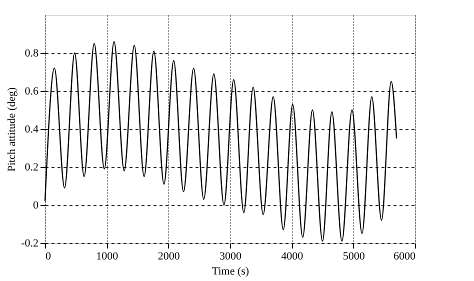  Describe the element at coordinates (31, 130) in the screenshot. I see `y-tick-label: 0.4` at that location.